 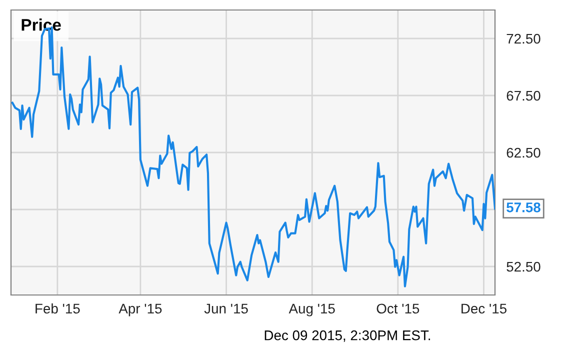 What do you see at coordinates (523, 153) in the screenshot?
I see `y-tick-label: 62.50` at bounding box center [523, 153].